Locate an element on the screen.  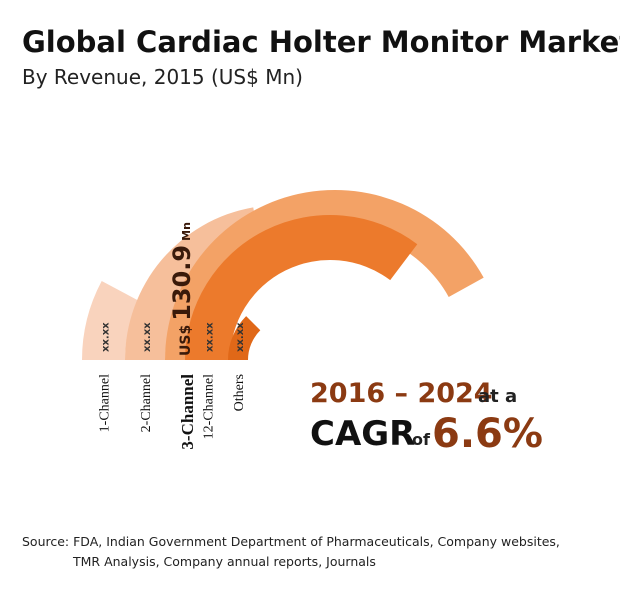
category-label: 12-Channel is located at coordinates (209, 406).